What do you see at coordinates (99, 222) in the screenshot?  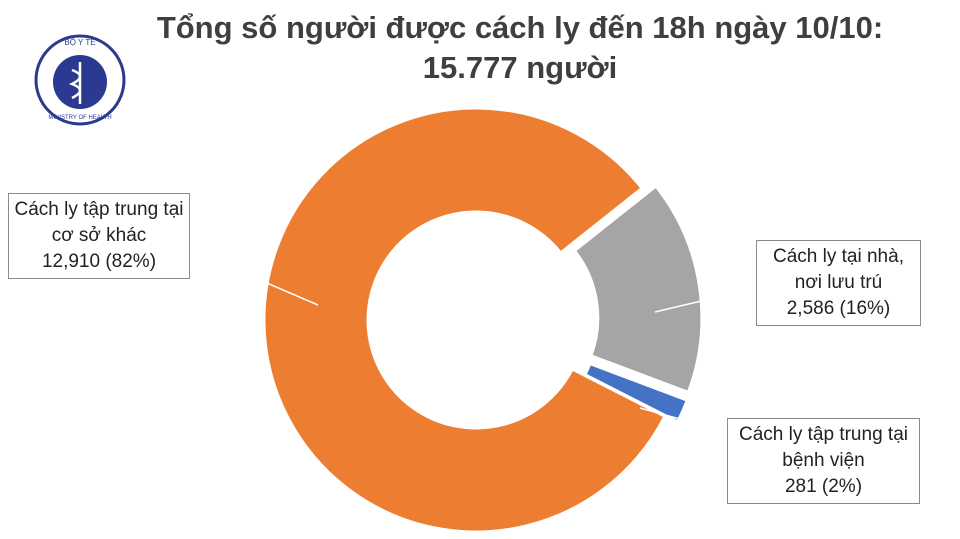 I see `category-label: Cách ly tập trung tại cơ sở khác` at bounding box center [99, 222].